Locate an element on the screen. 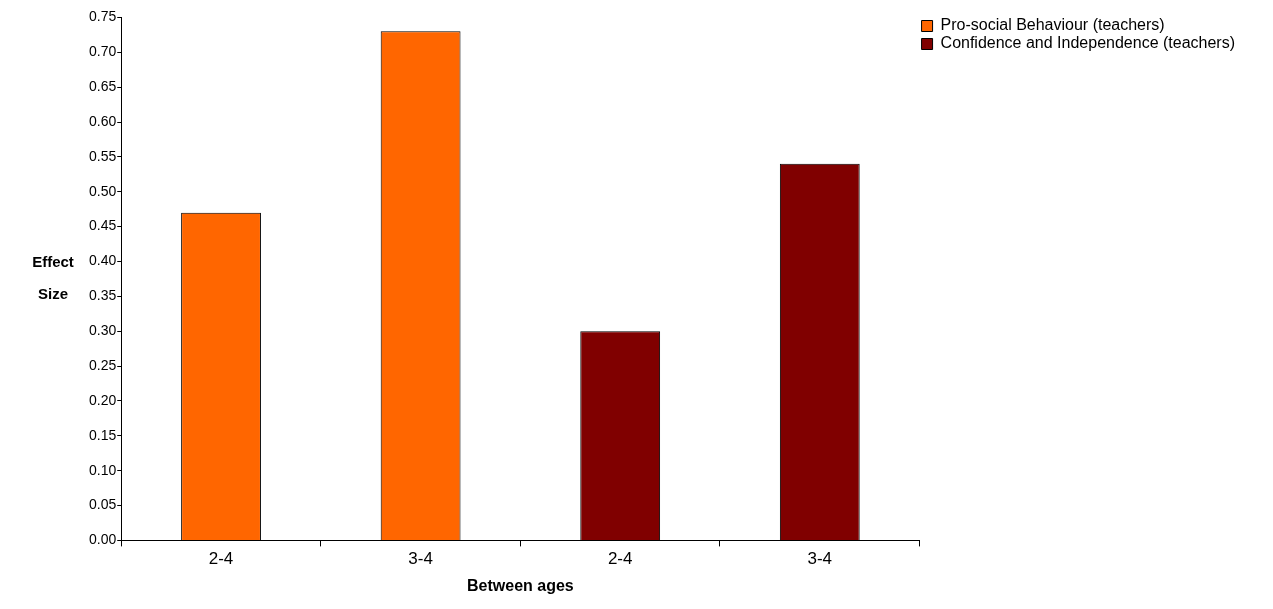  y-tick-label: 0.50 is located at coordinates (103, 190).